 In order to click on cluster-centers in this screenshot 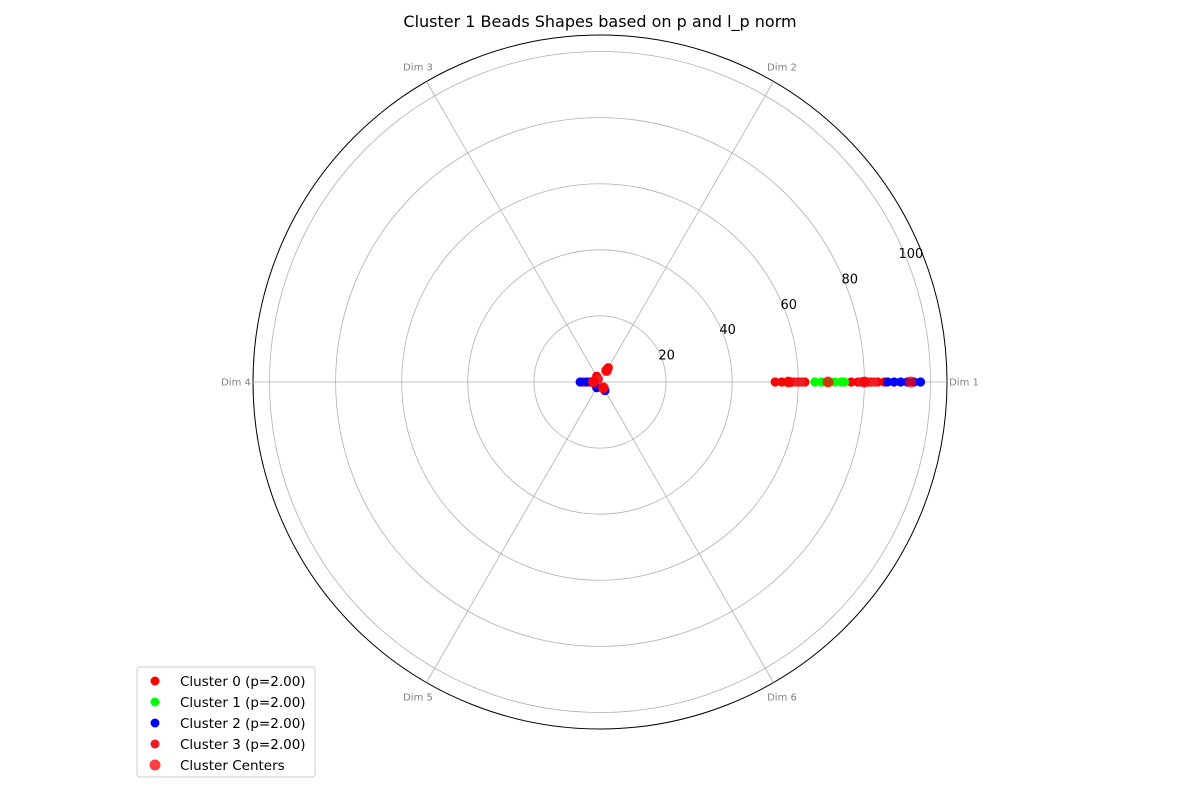, I will do `click(752, 379)`.